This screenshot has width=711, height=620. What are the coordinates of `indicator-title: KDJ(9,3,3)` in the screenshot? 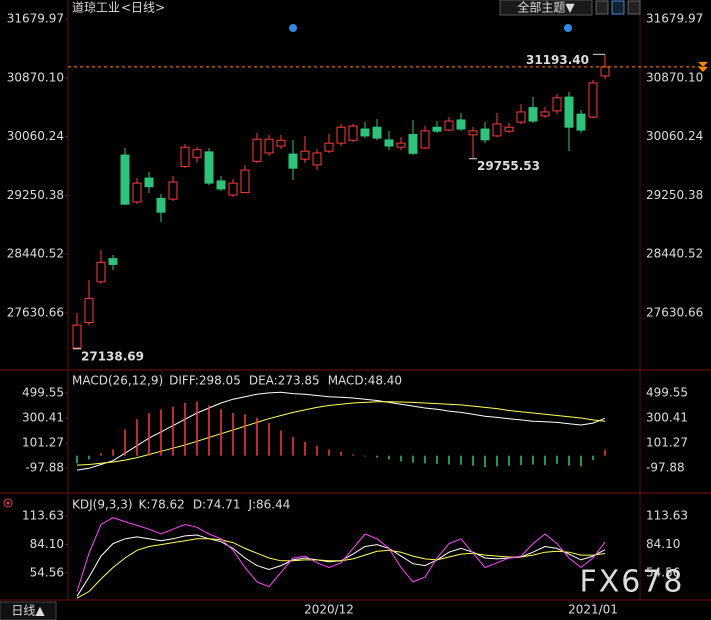 It's located at (102, 505).